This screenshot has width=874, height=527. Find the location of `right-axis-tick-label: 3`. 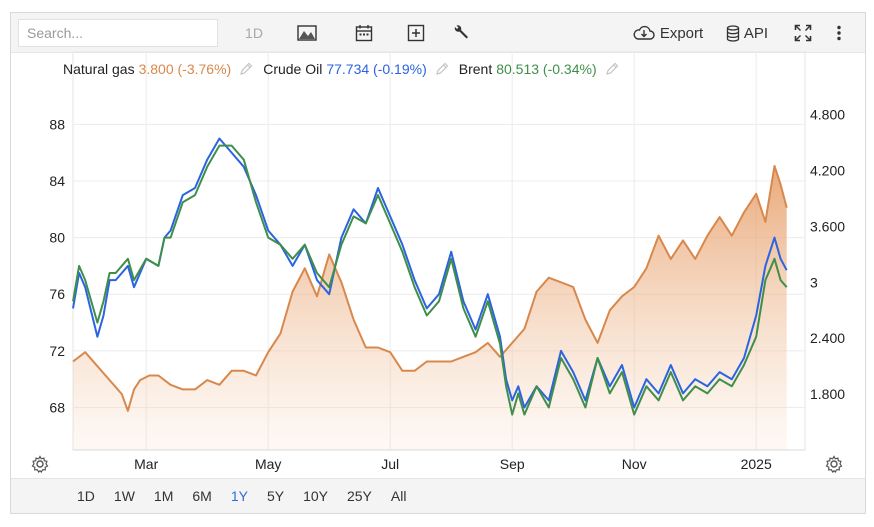

right-axis-tick-label: 3 is located at coordinates (814, 282).